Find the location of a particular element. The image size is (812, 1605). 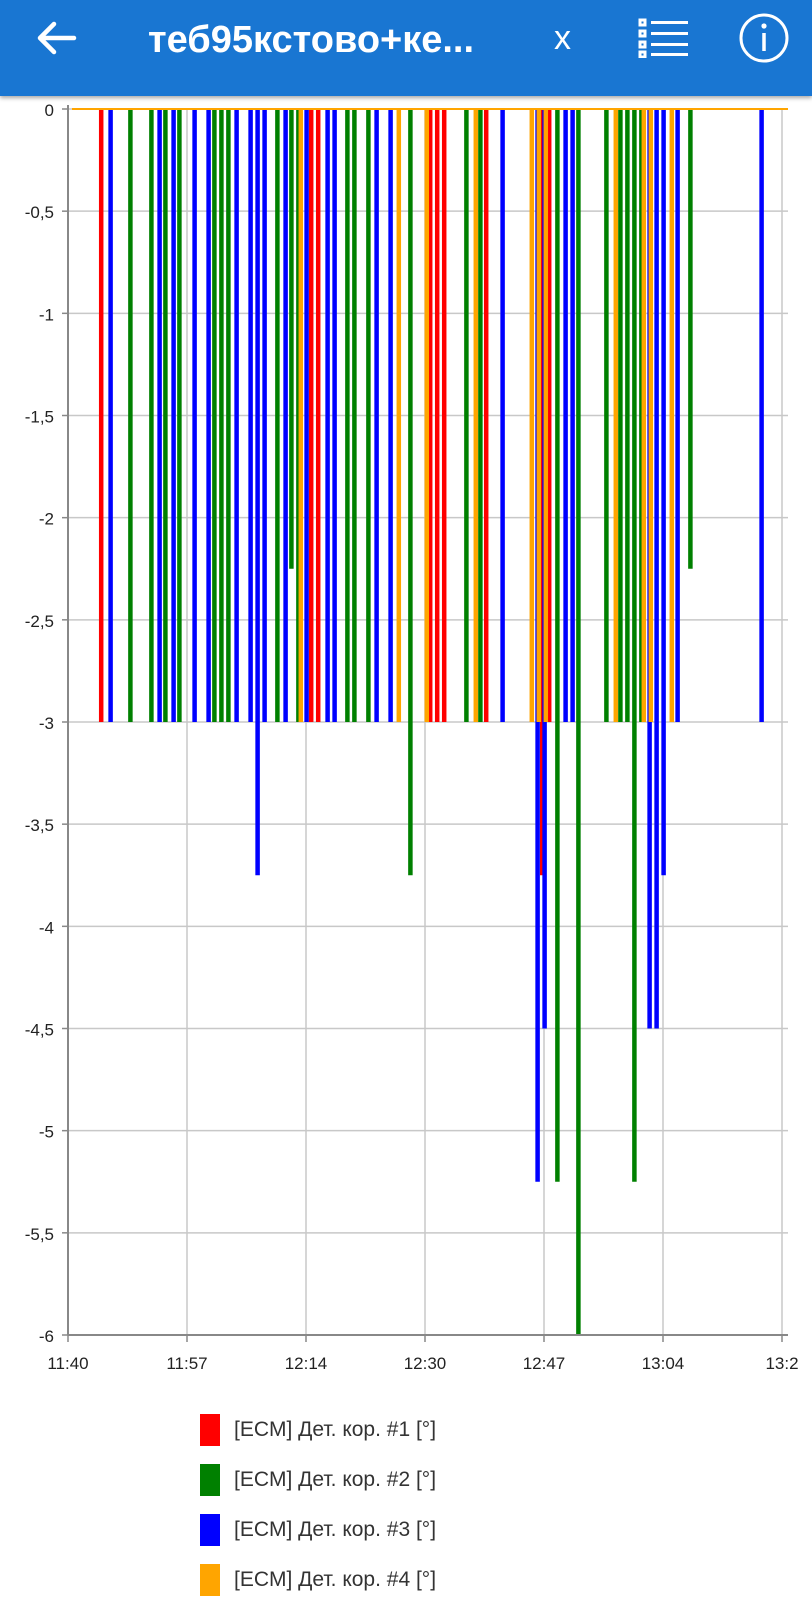

y-tick-label: -1,5 is located at coordinates (39, 417).